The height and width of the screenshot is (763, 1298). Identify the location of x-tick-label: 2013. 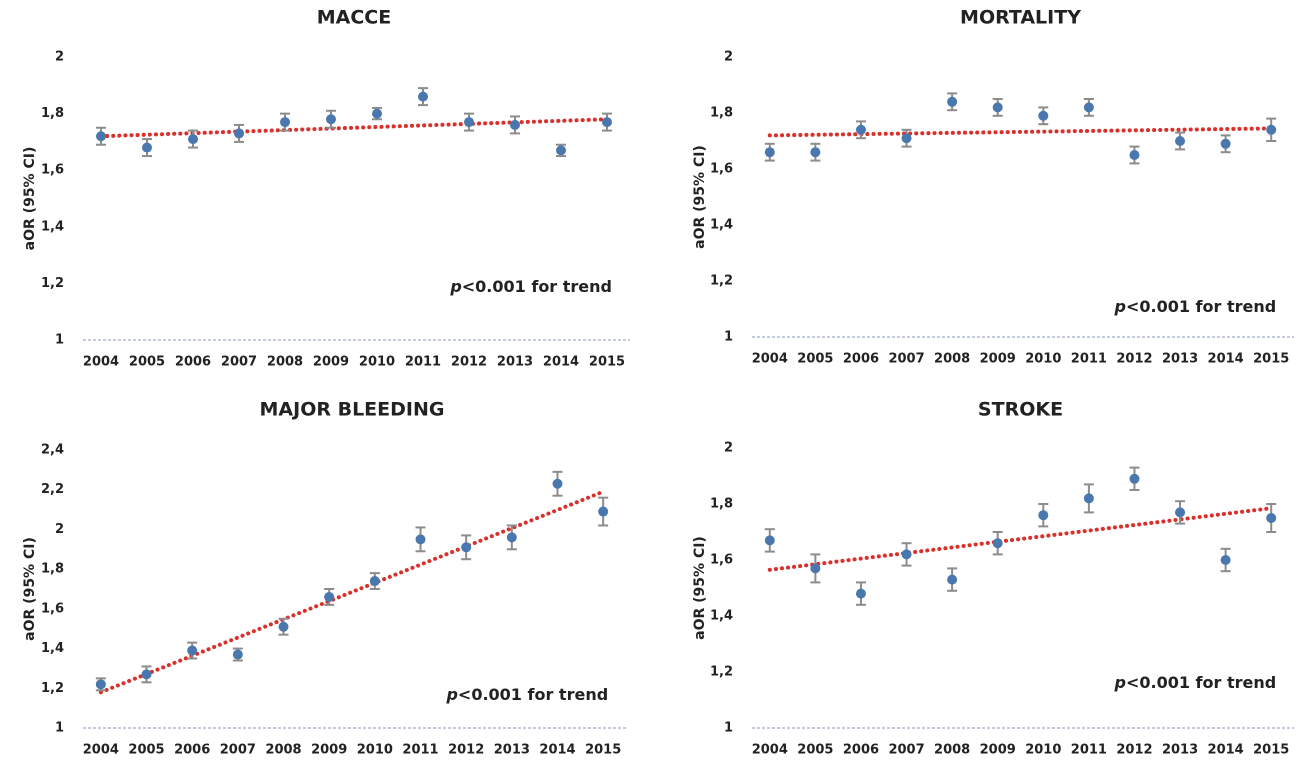
(1180, 750).